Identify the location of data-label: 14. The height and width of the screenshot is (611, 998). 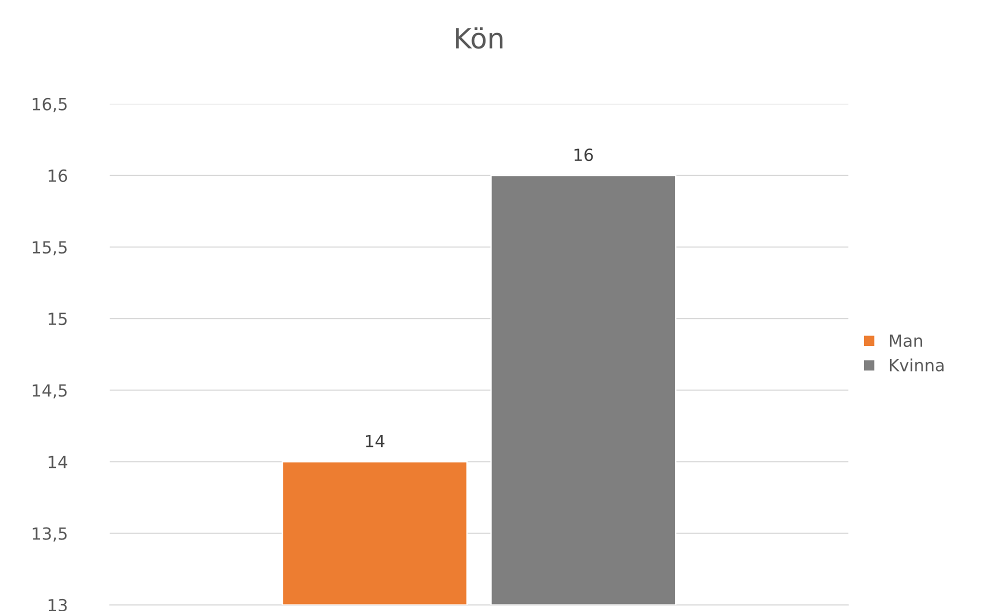
(375, 441).